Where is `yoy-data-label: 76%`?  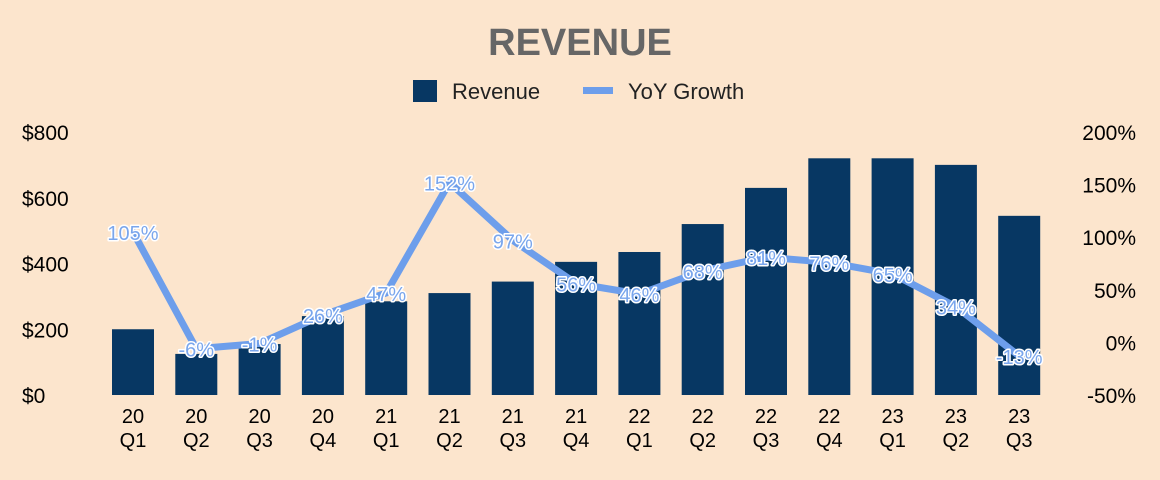 yoy-data-label: 76% is located at coordinates (829, 264).